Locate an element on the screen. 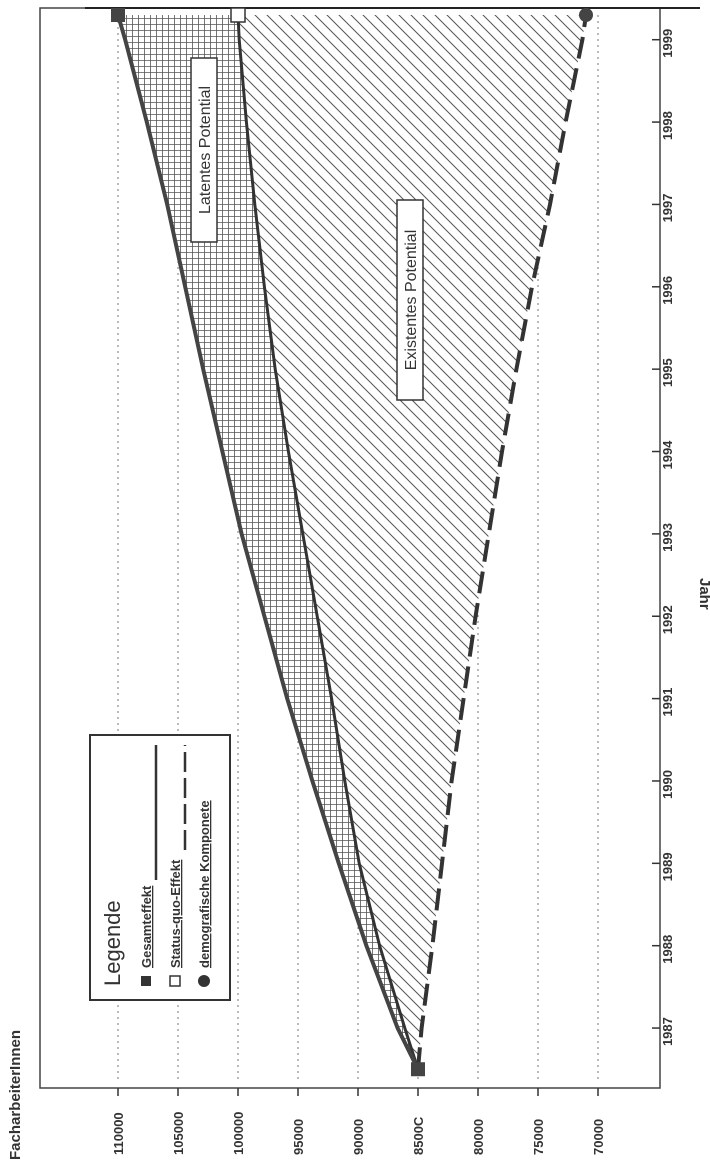 Image resolution: width=710 pixels, height=1170 pixels. legend-marker-status is located at coordinates (175, 981).